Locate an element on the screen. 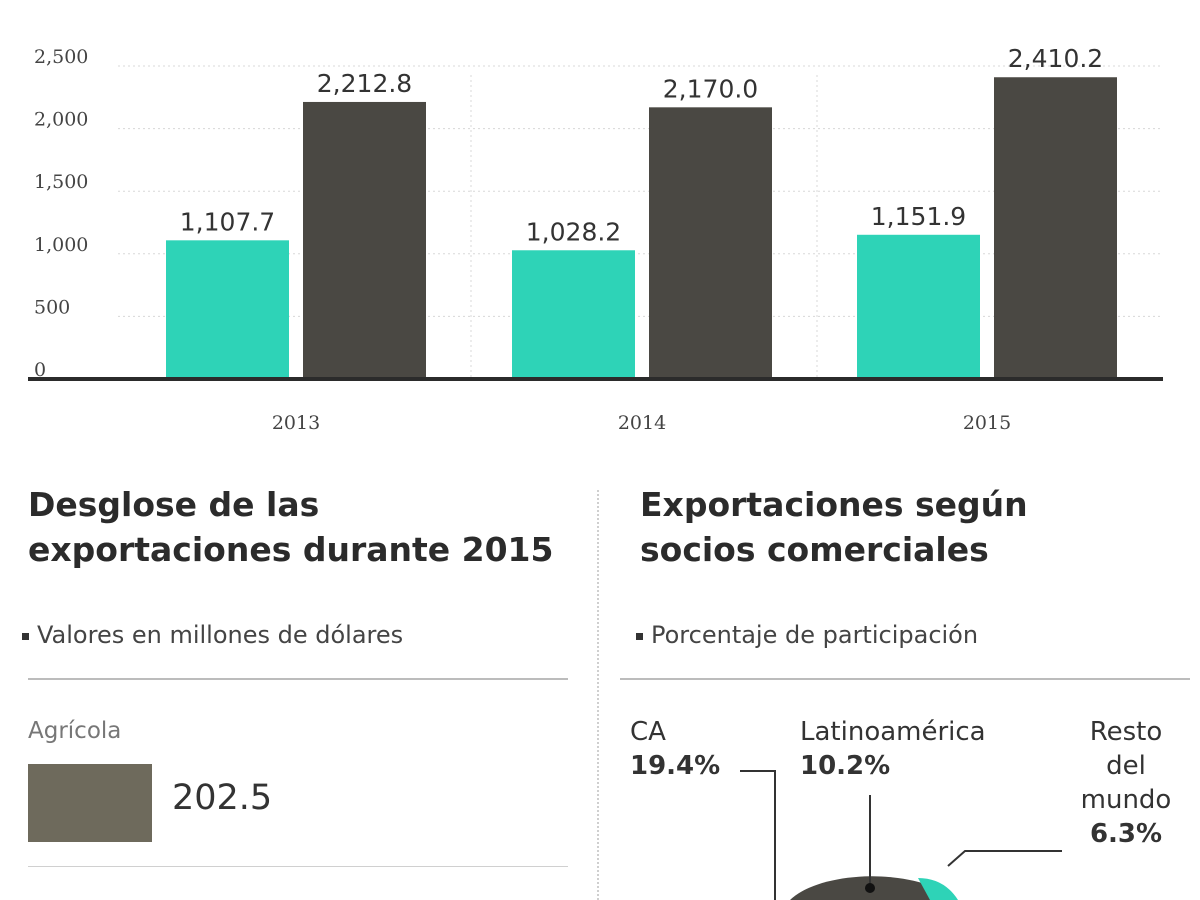 The height and width of the screenshot is (900, 1200). breakdown-rule is located at coordinates (298, 679).